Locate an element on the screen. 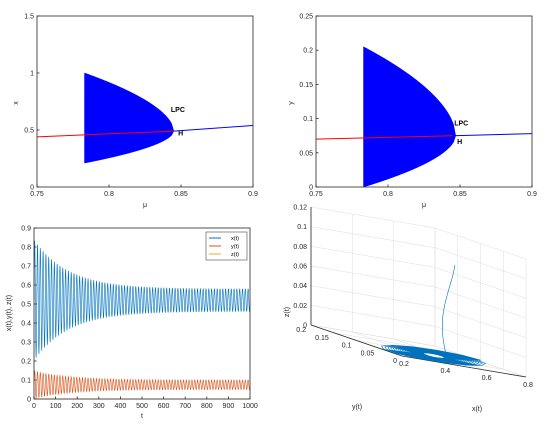 The height and width of the screenshot is (428, 560). x-tick-label: 0 is located at coordinates (34, 406).